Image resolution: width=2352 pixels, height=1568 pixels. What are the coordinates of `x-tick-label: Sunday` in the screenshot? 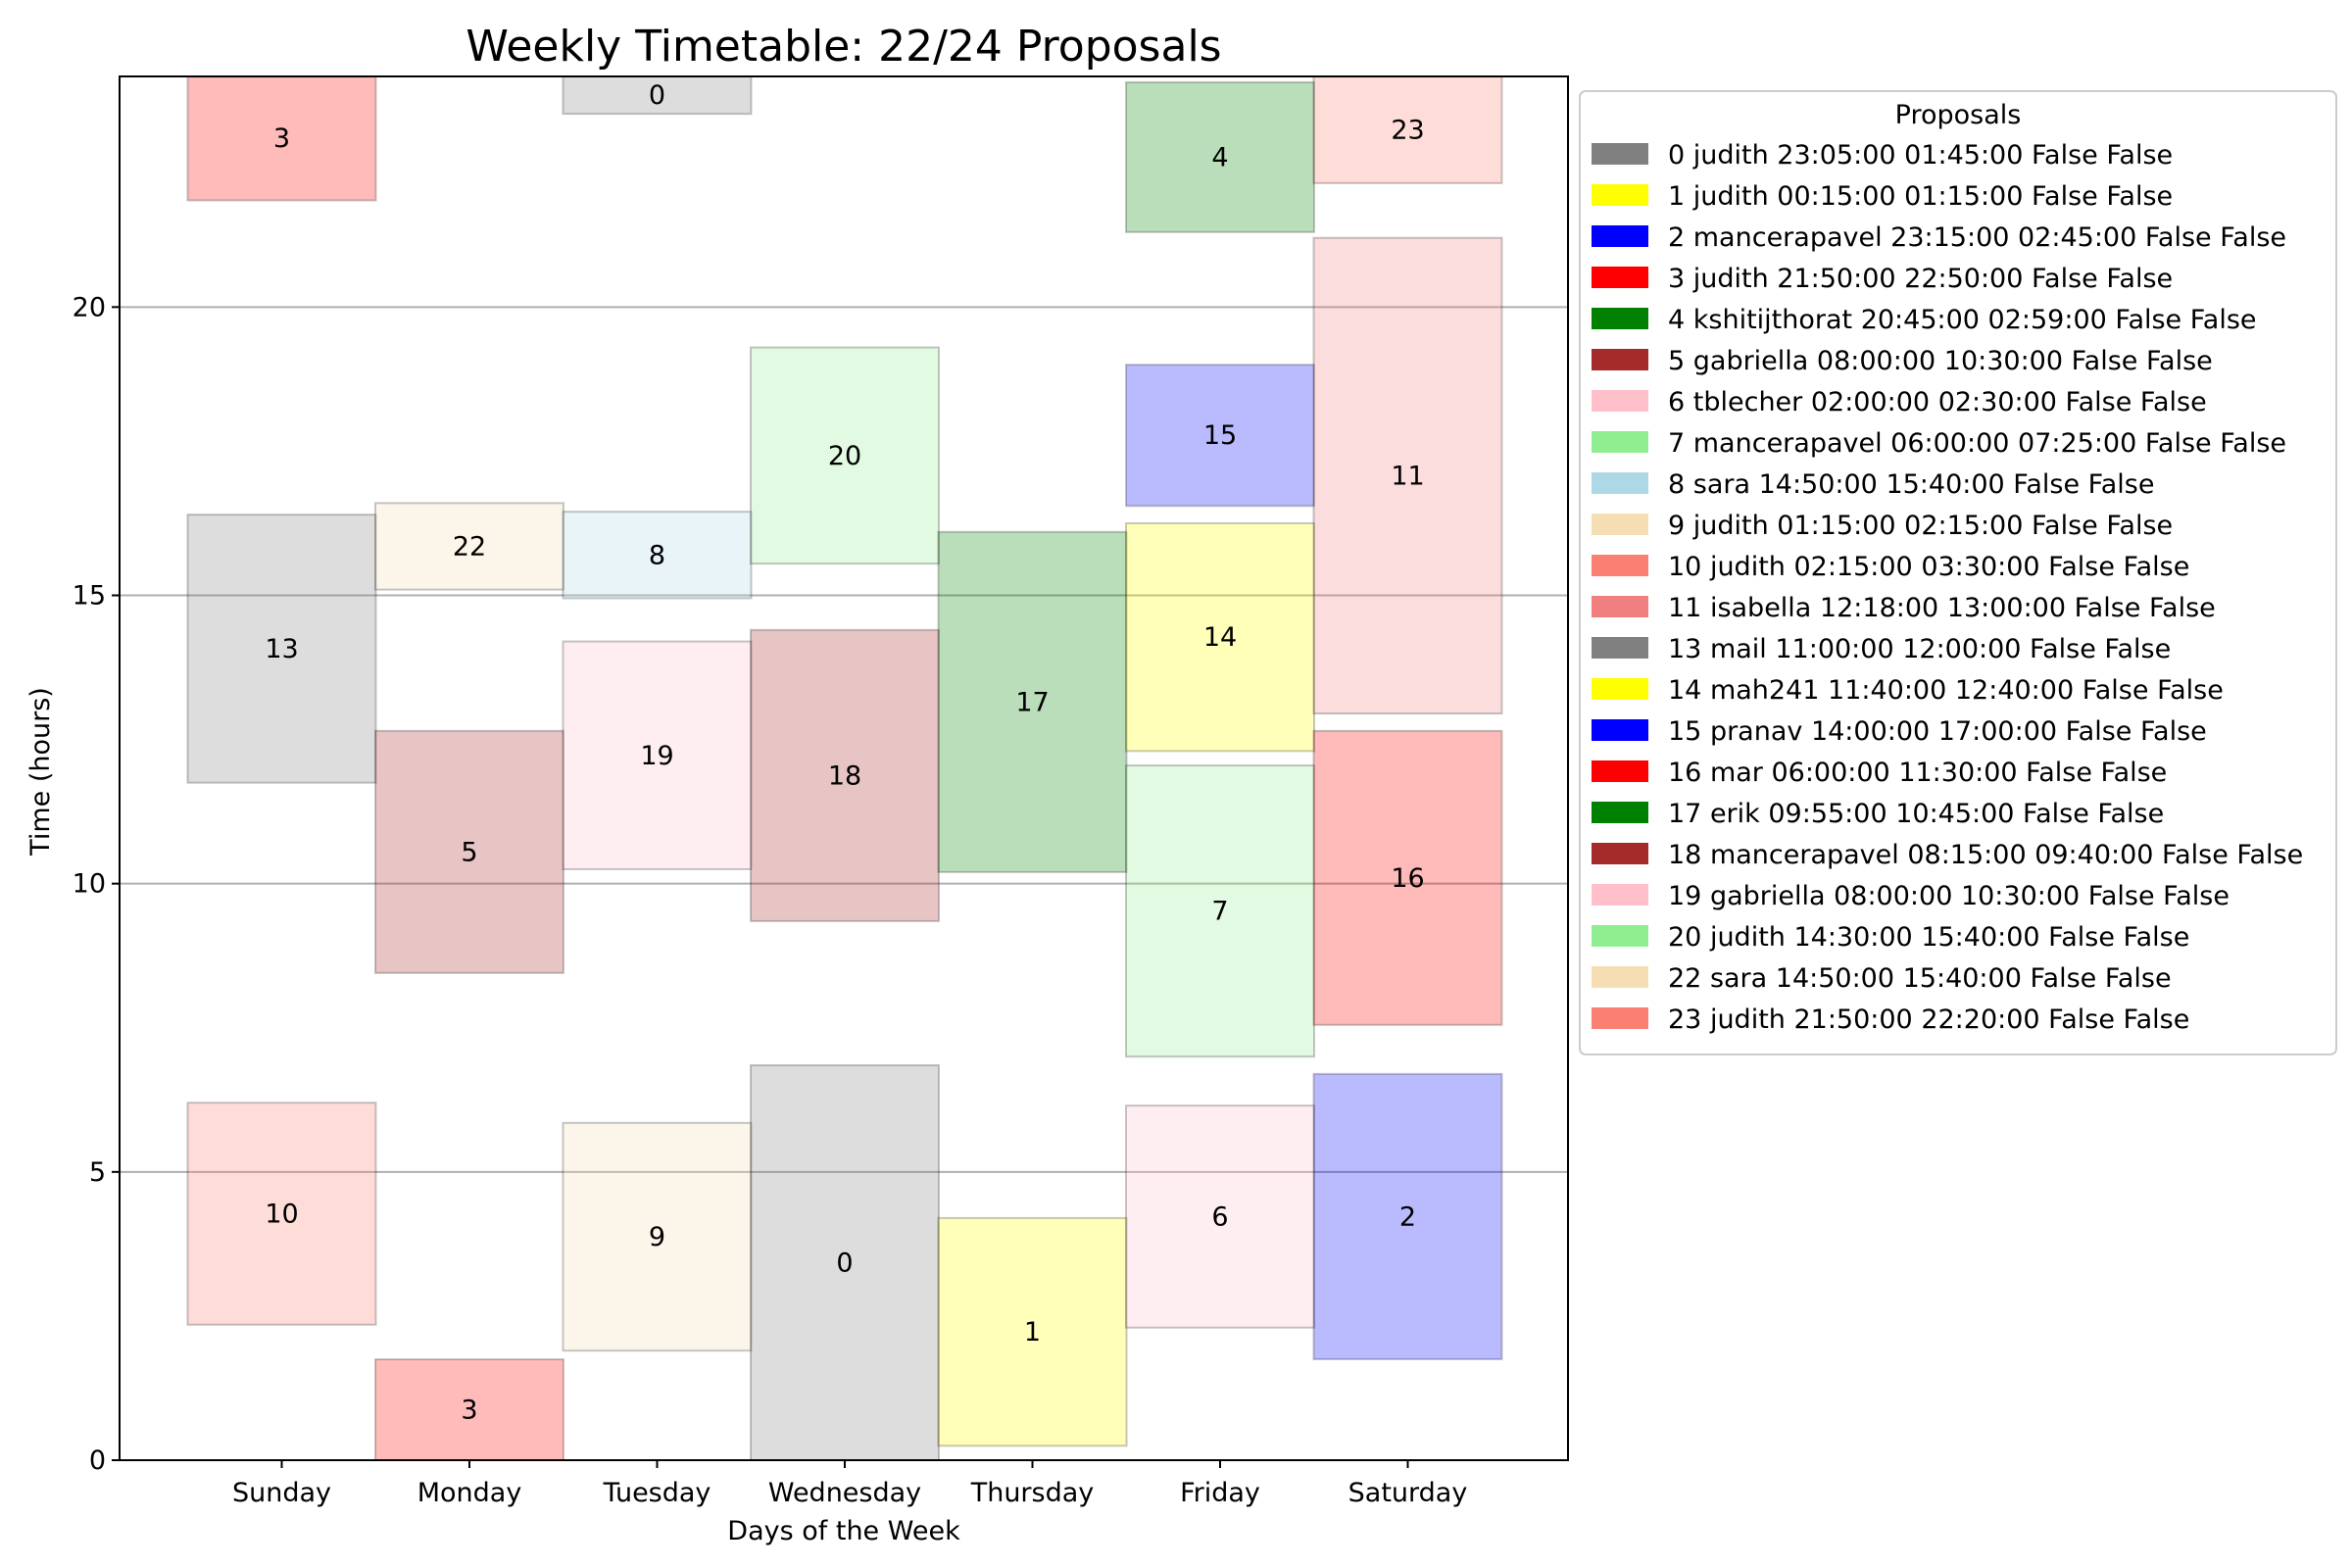 It's located at (281, 1493).